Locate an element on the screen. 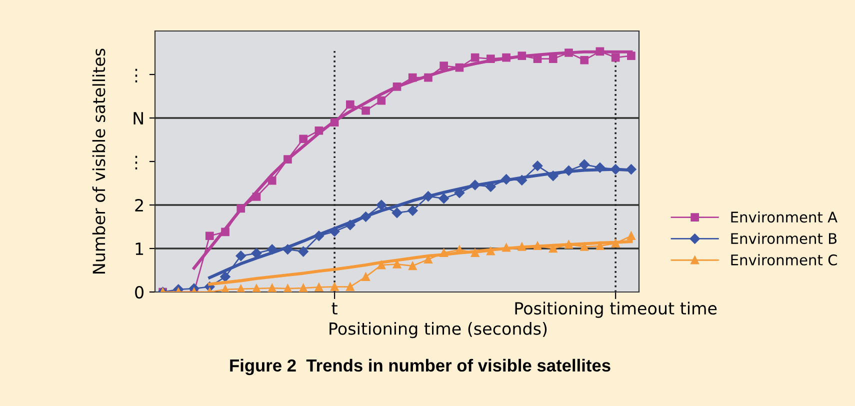 This screenshot has height=406, width=855. y-tick-label: N is located at coordinates (138, 118).